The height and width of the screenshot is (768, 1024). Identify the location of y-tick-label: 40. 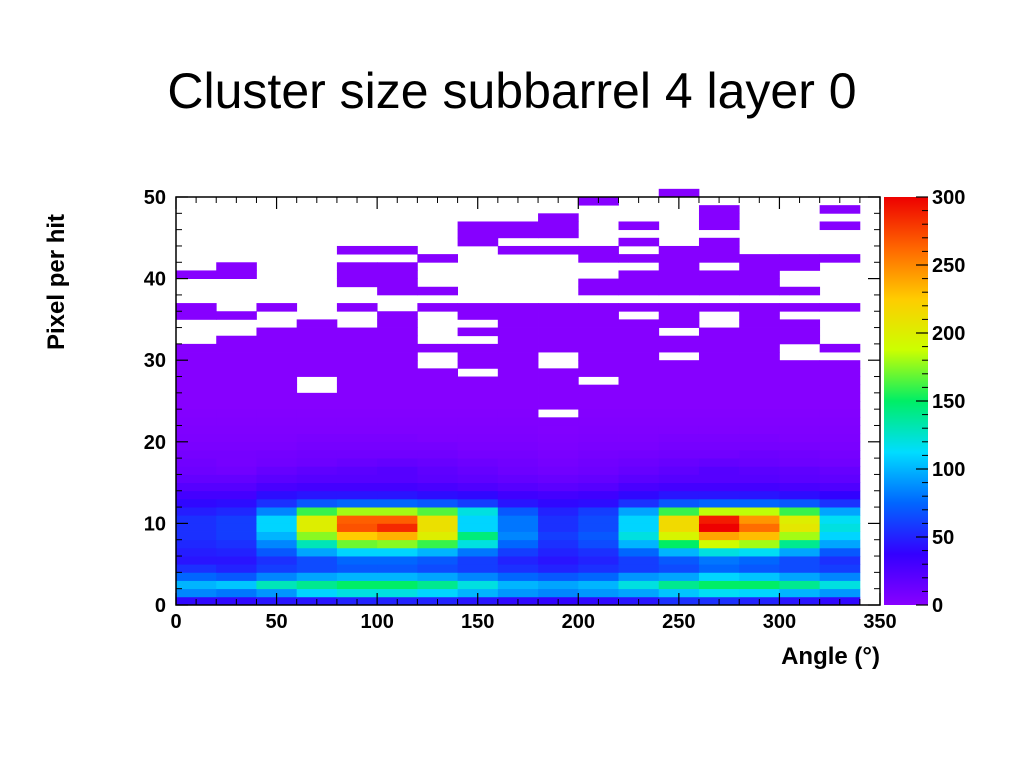
(155, 280).